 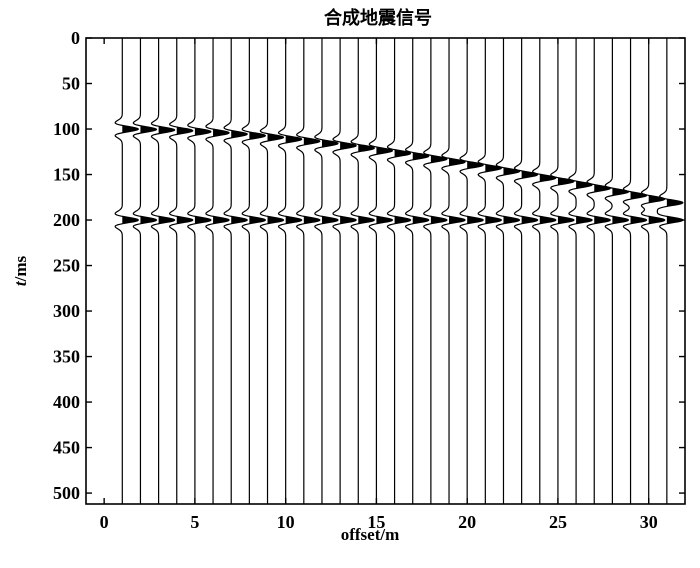 What do you see at coordinates (66, 220) in the screenshot?
I see `y-tick-label: 200` at bounding box center [66, 220].